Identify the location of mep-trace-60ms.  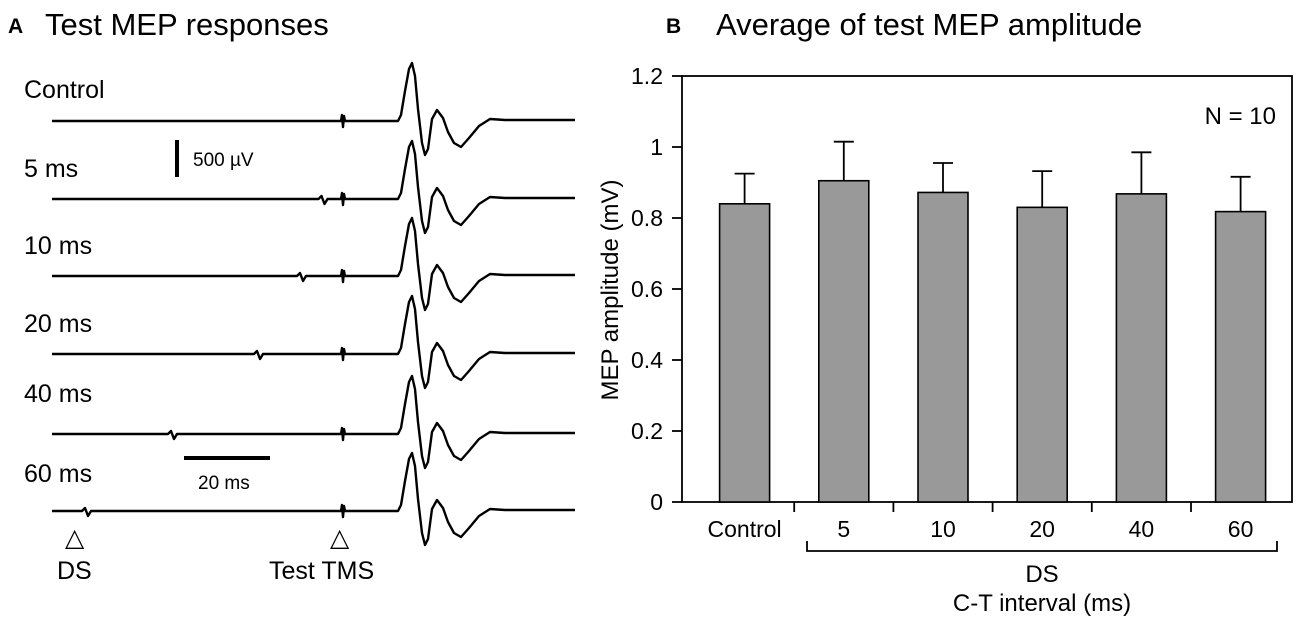
(313, 499).